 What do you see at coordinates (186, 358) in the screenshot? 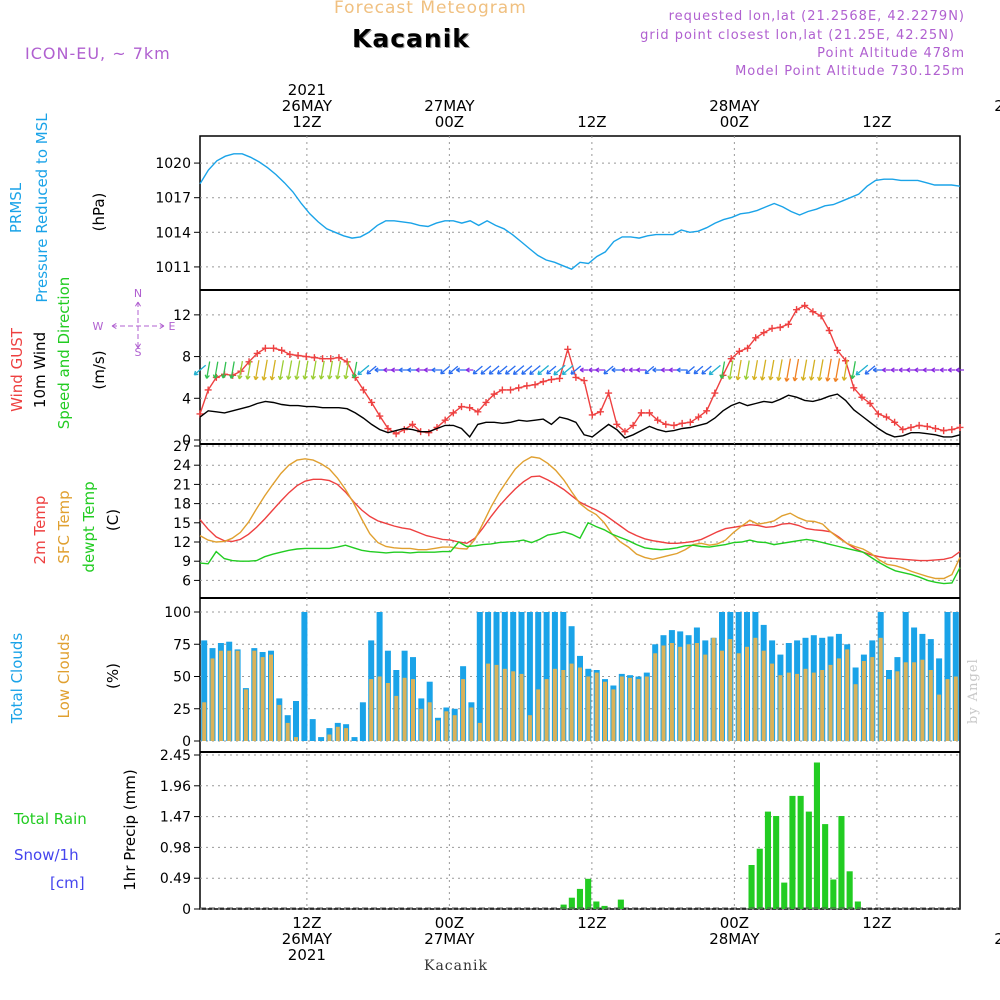
I see `y-tick-label: 8` at bounding box center [186, 358].